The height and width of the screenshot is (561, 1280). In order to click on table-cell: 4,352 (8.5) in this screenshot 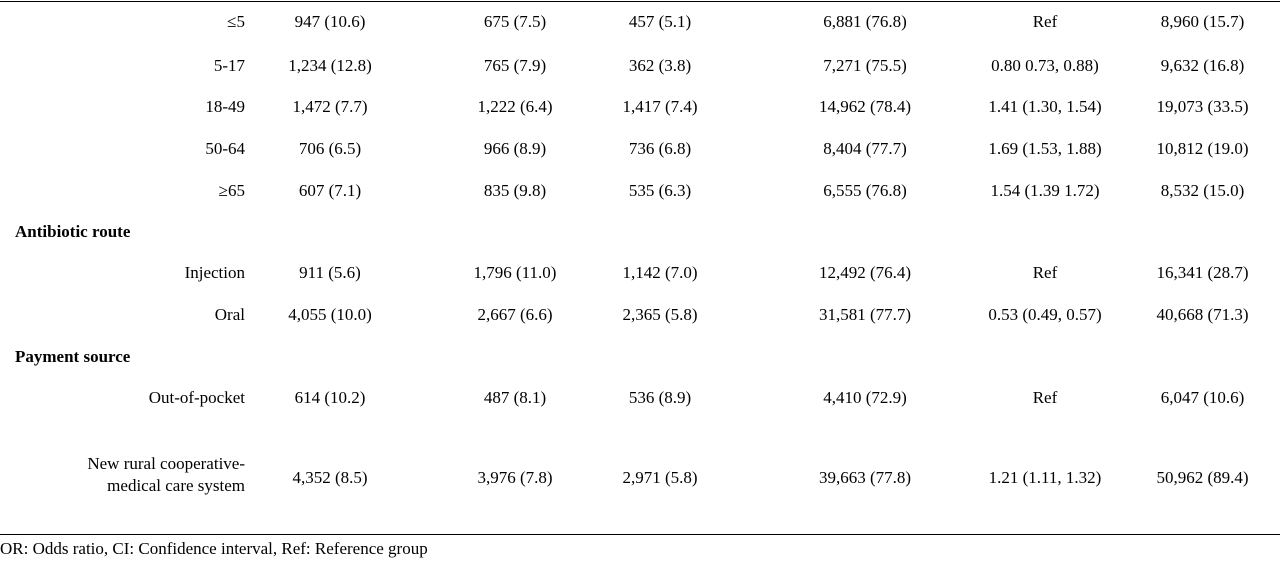, I will do `click(330, 477)`.